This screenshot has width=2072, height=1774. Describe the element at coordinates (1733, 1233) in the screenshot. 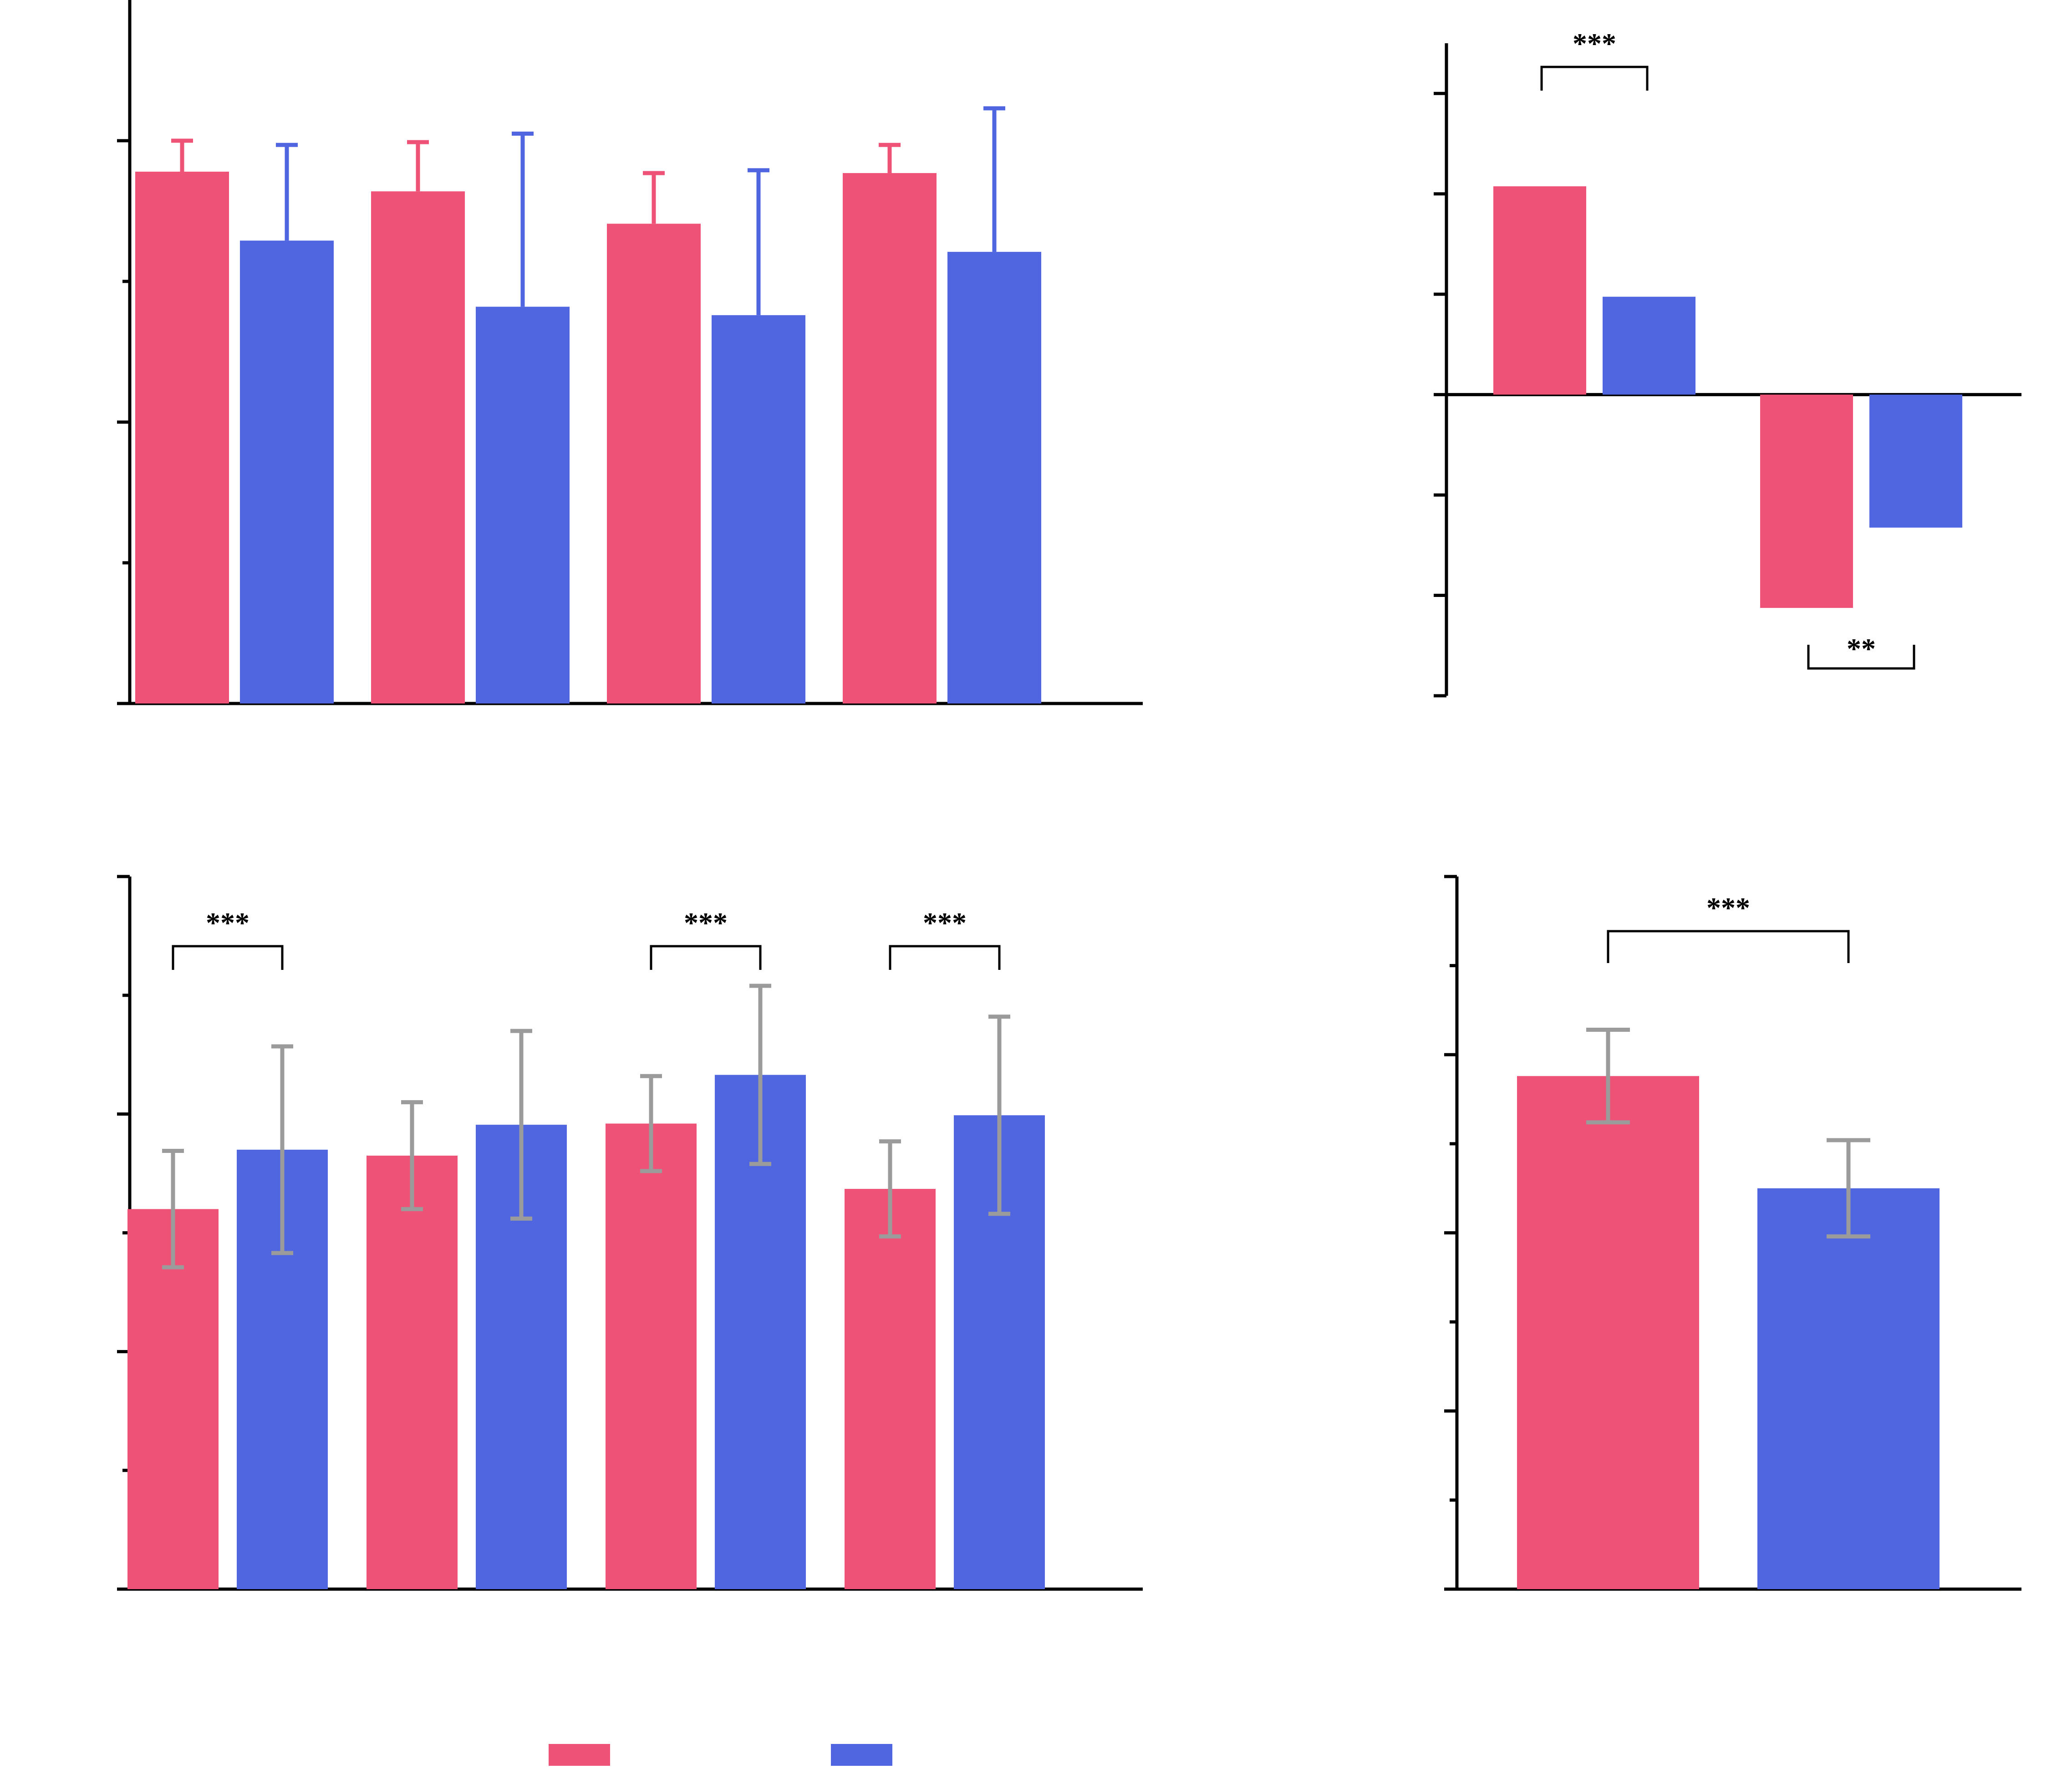

I see `panel-d-rses-chart: ***` at that location.